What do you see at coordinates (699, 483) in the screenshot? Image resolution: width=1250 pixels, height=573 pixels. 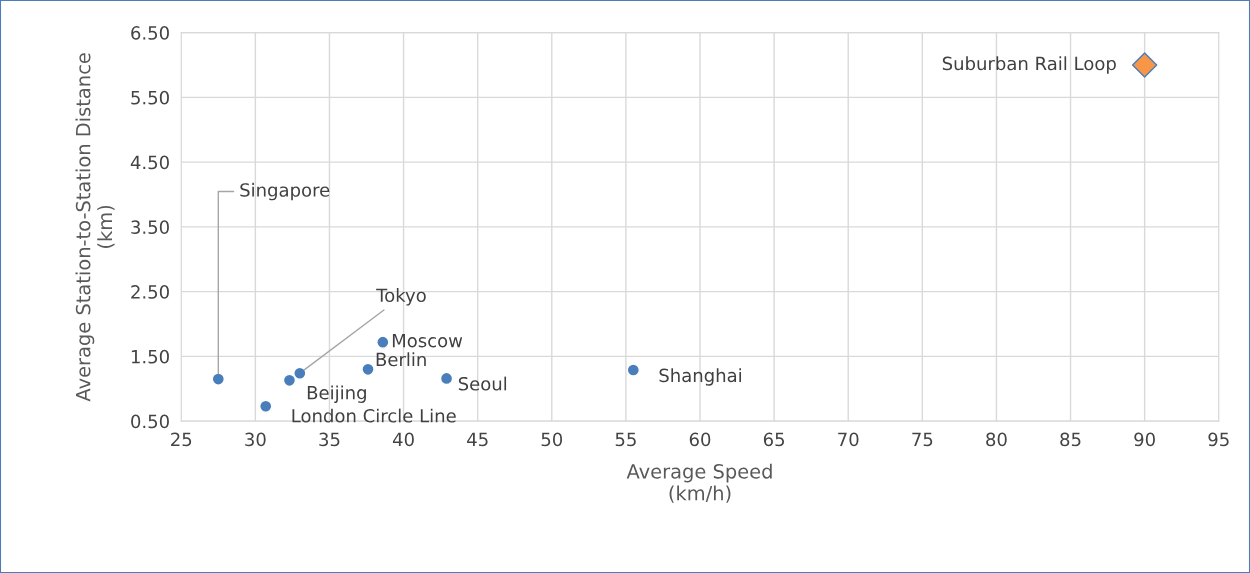 I see `x-axis-title: Average Speed (km/h)` at bounding box center [699, 483].